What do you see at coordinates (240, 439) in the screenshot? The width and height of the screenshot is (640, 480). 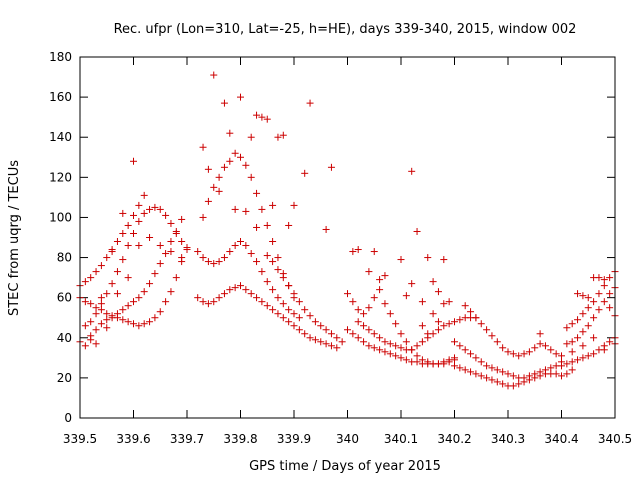 I see `x-tick-label: 339.8` at bounding box center [240, 439].